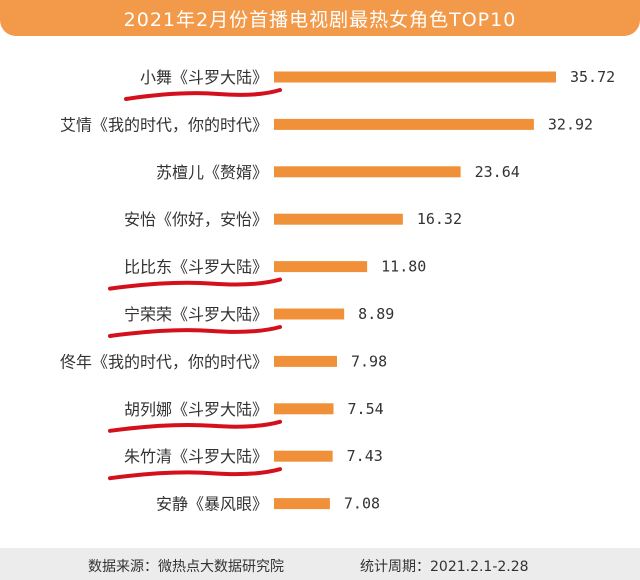 This screenshot has height=580, width=640. Describe the element at coordinates (212, 504) in the screenshot. I see `category-label: 安静《暴风眼》` at that location.